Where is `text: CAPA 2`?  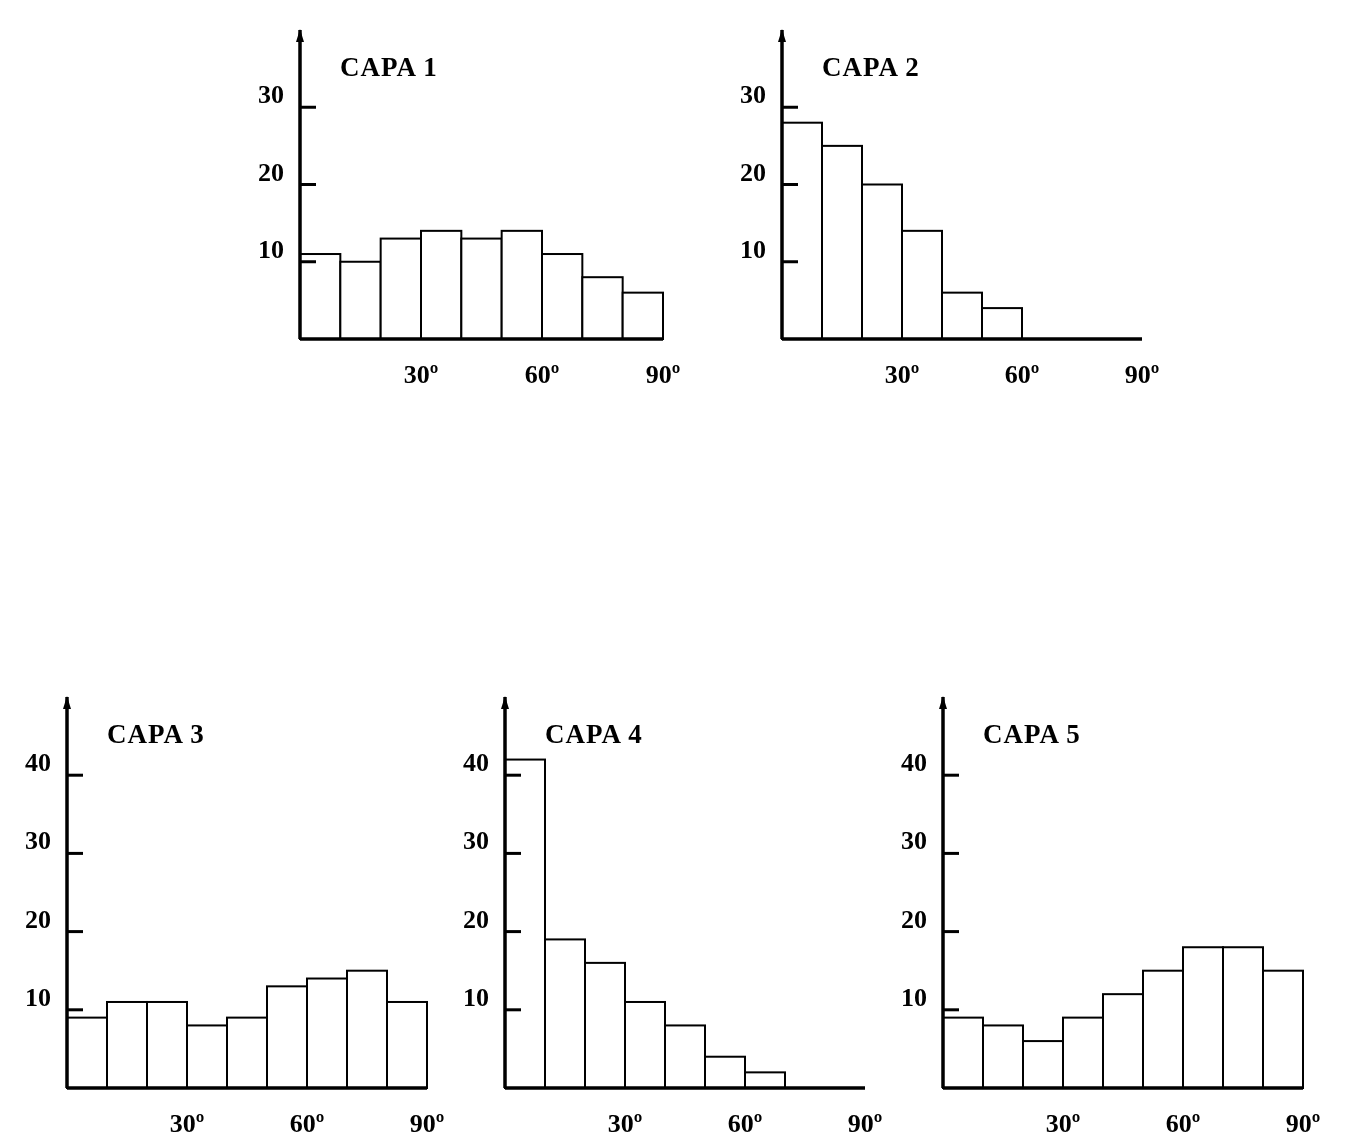
text: CAPA 2 is located at coordinates (871, 67).